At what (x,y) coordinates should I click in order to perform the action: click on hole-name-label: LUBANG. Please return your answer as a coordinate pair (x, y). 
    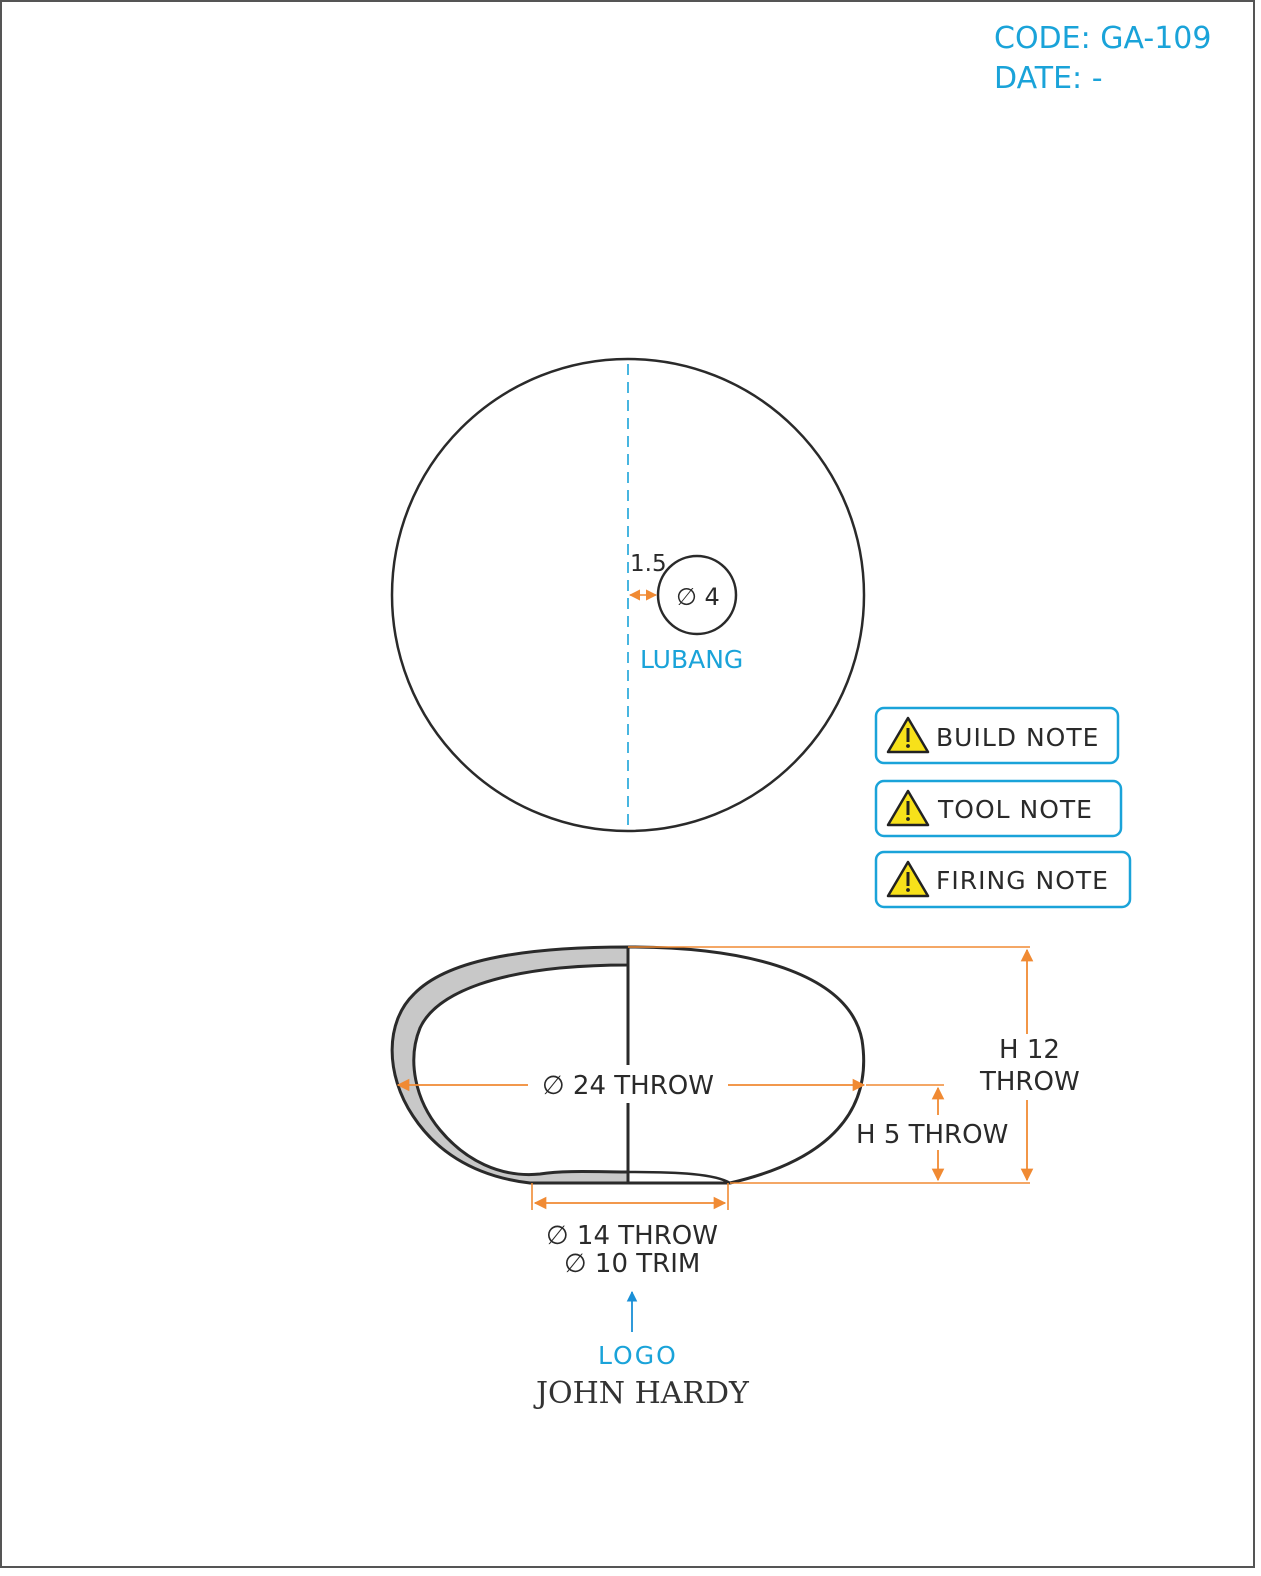
    Looking at the image, I should click on (691, 659).